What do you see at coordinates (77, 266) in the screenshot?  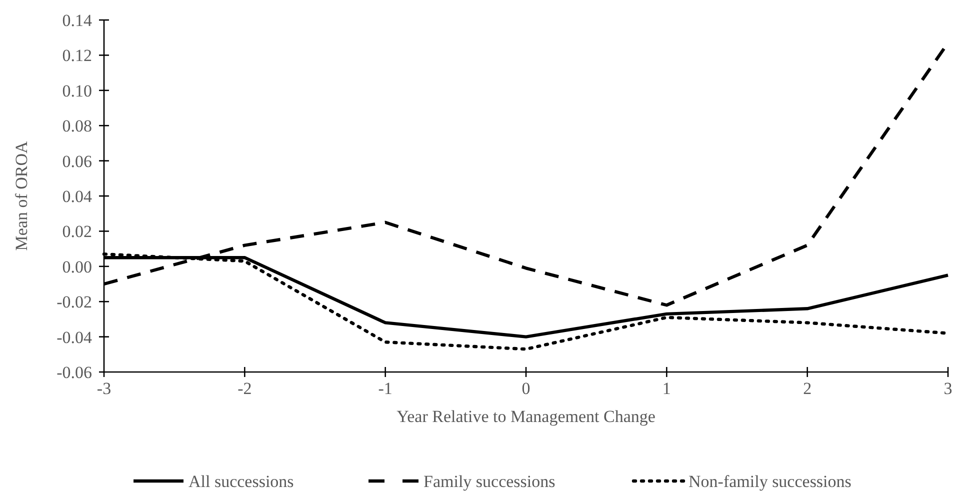 I see `y-tick-label: 0.00` at bounding box center [77, 266].